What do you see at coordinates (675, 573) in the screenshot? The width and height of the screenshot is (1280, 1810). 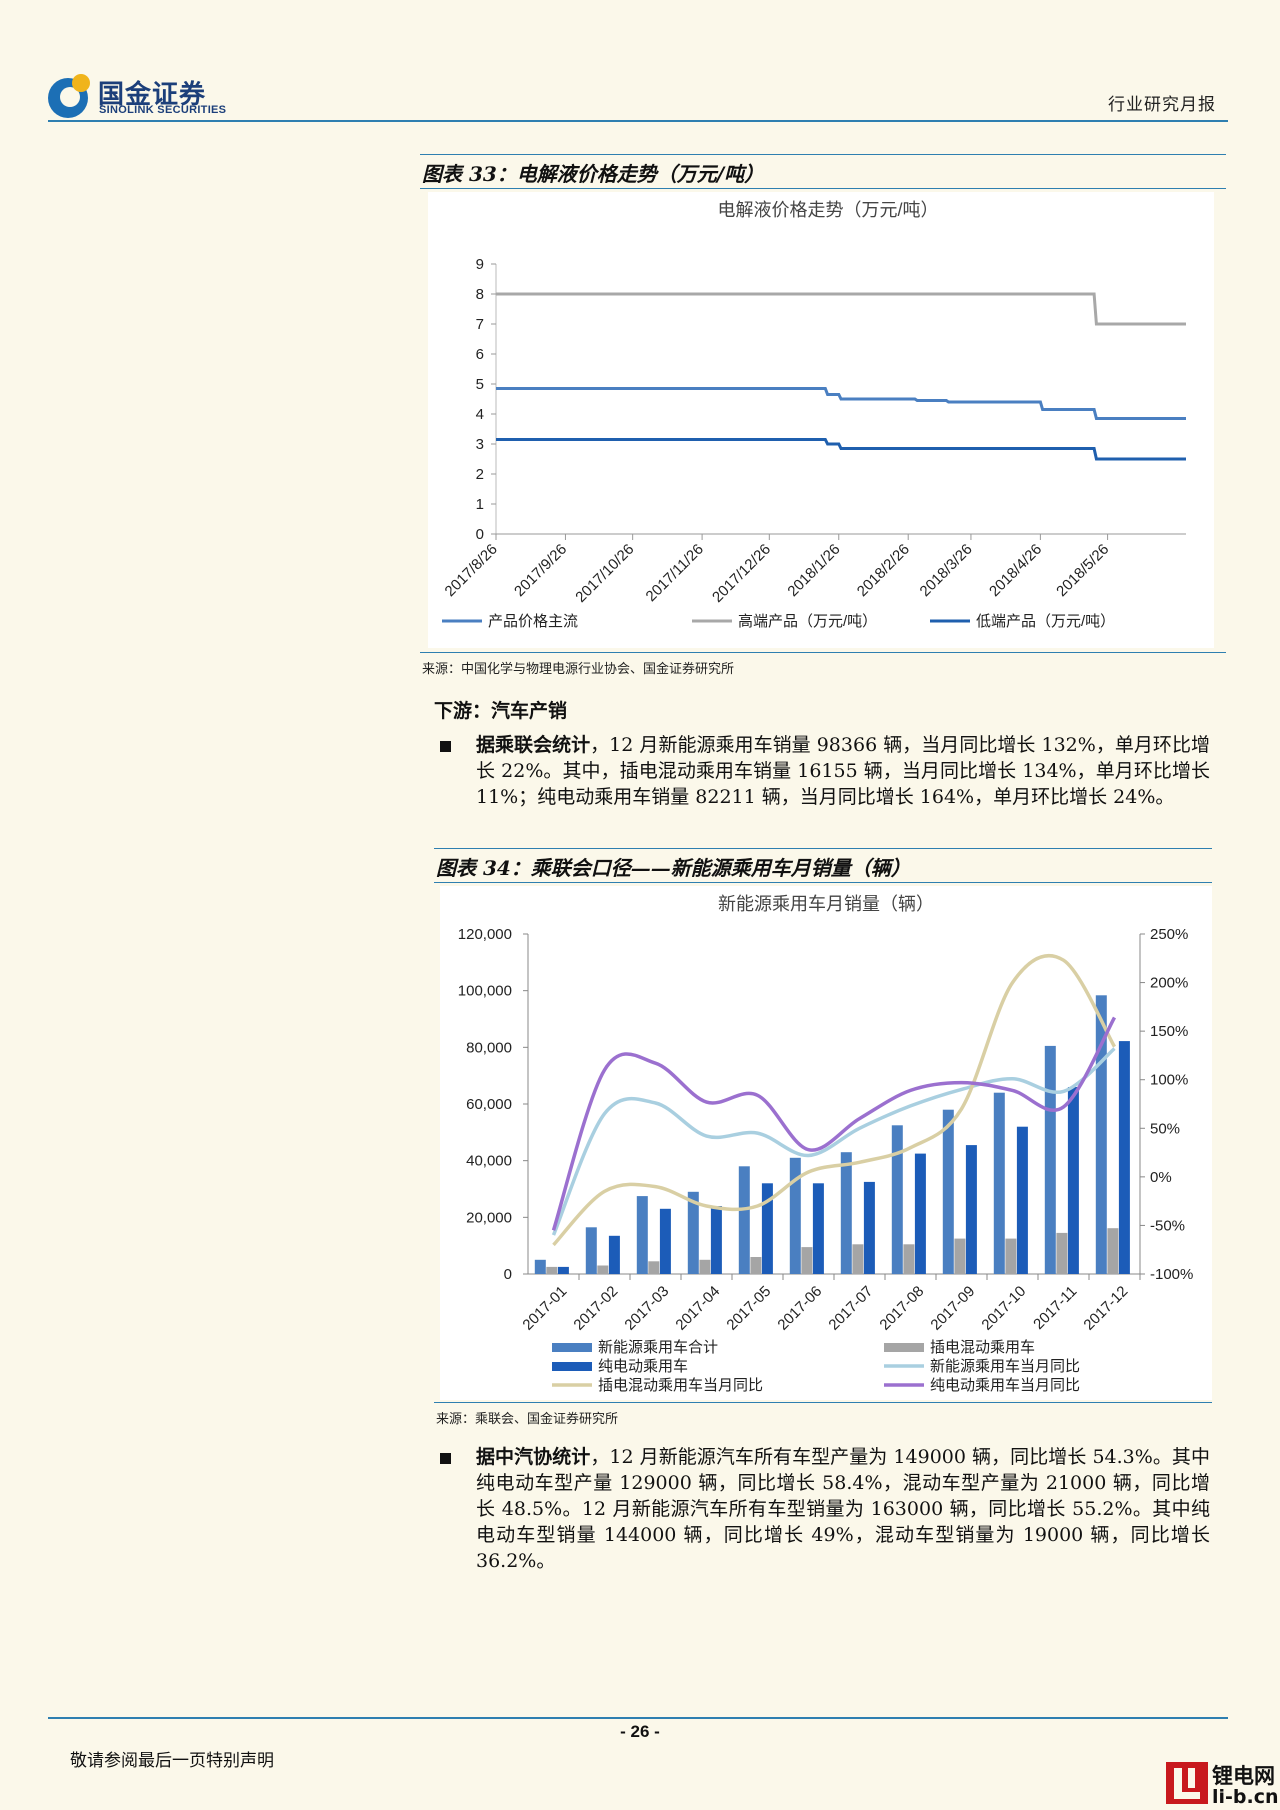 I see `x-tick-label: 2017/11/26` at bounding box center [675, 573].